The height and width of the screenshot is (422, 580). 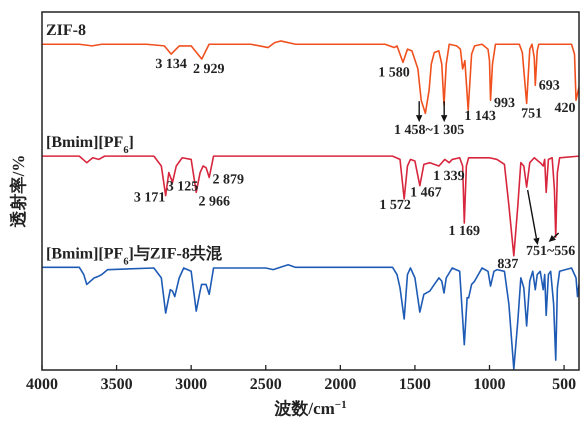 I want to click on annotation: 3 134, so click(x=171, y=64).